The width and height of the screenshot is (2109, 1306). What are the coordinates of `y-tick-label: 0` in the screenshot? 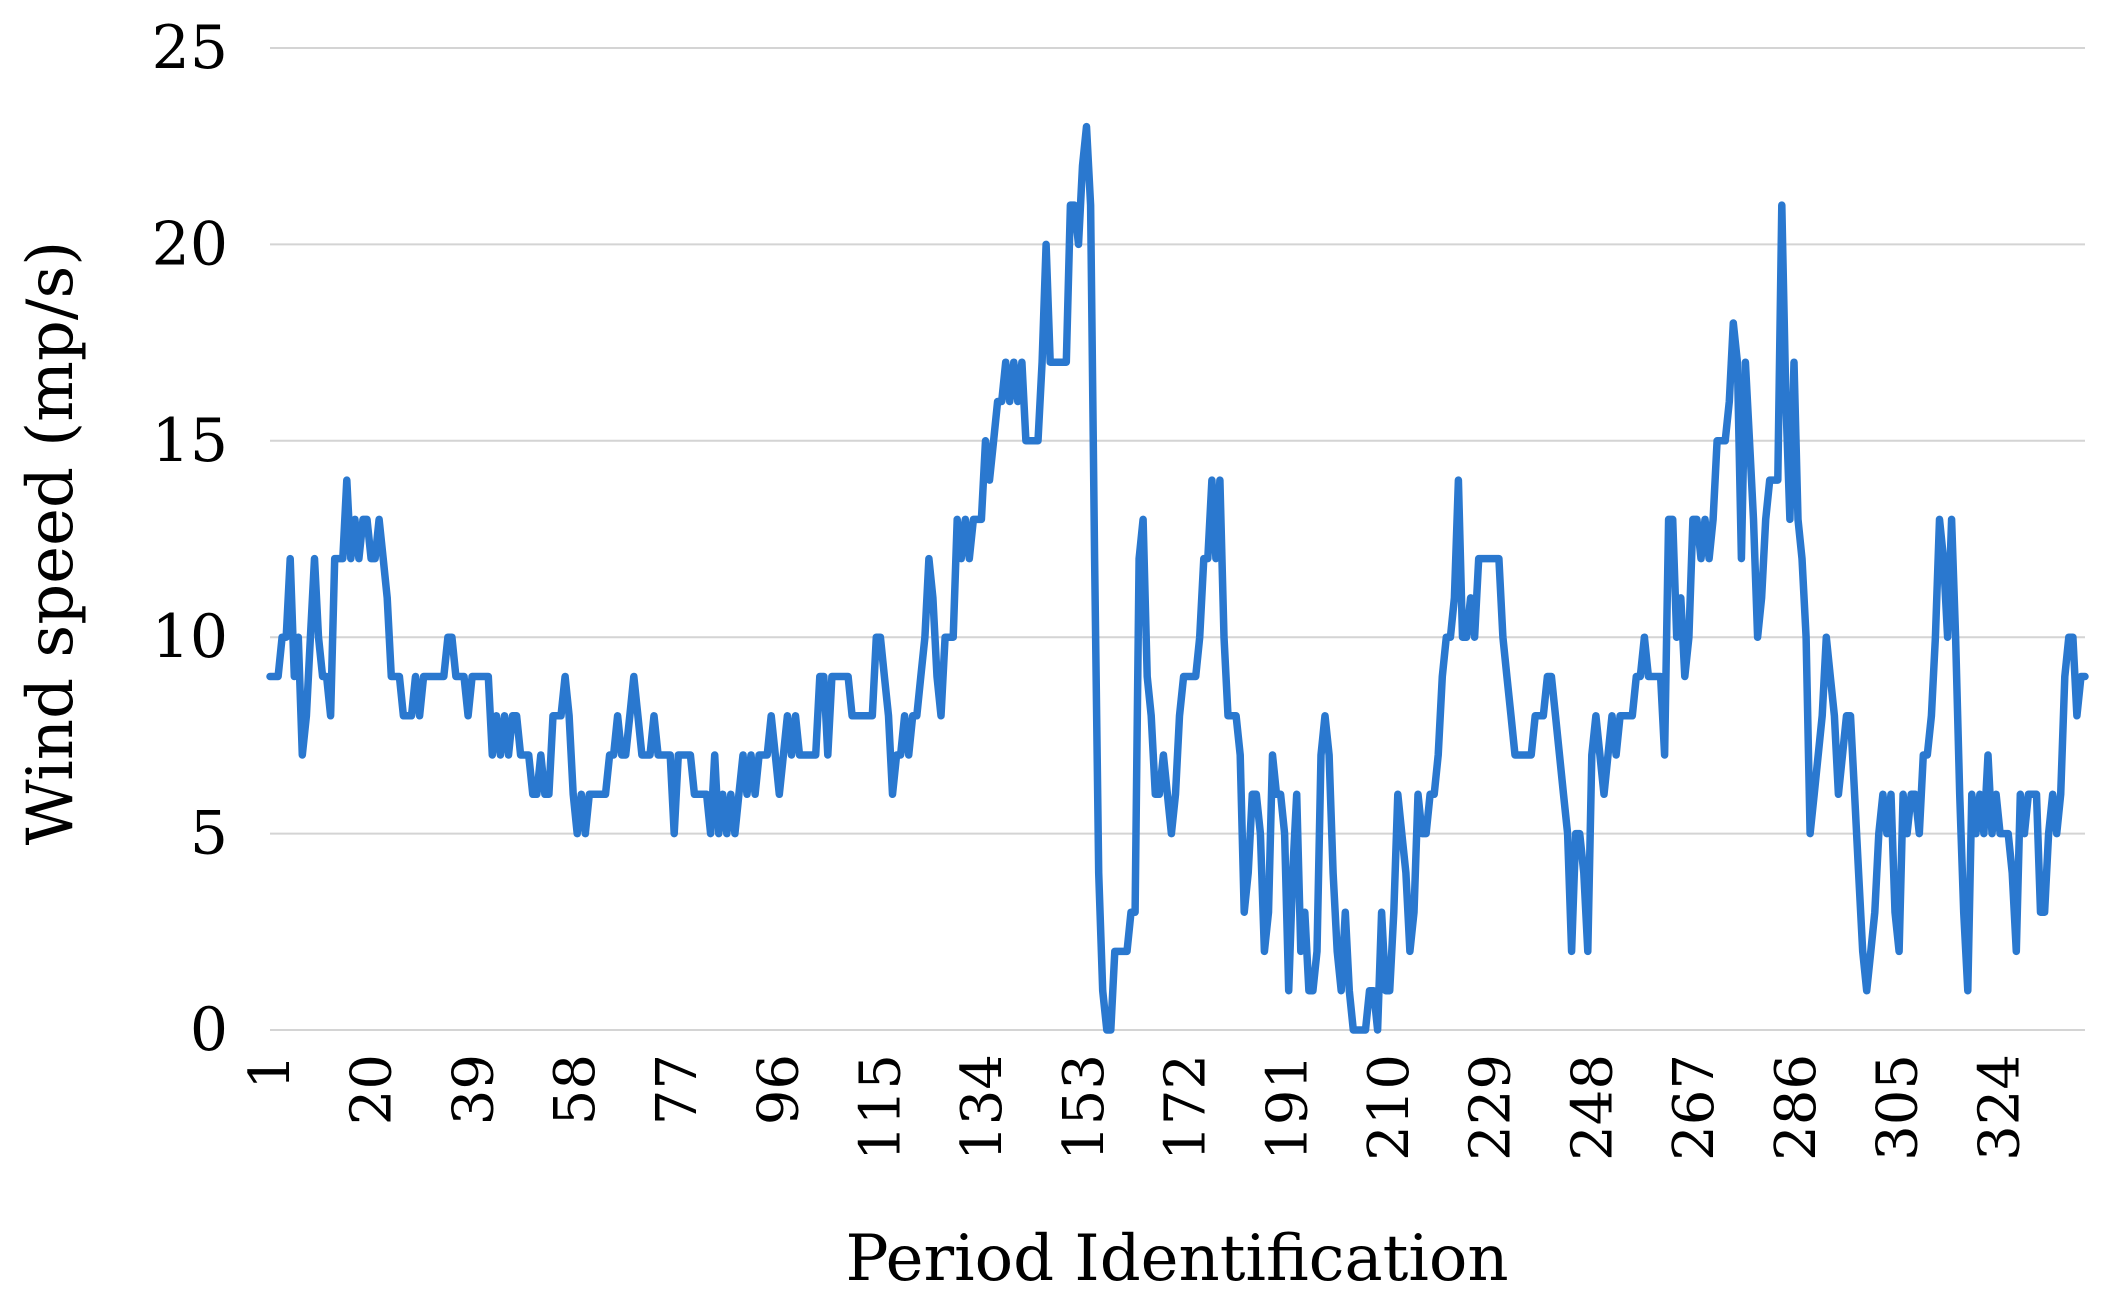 It's located at (209, 1030).